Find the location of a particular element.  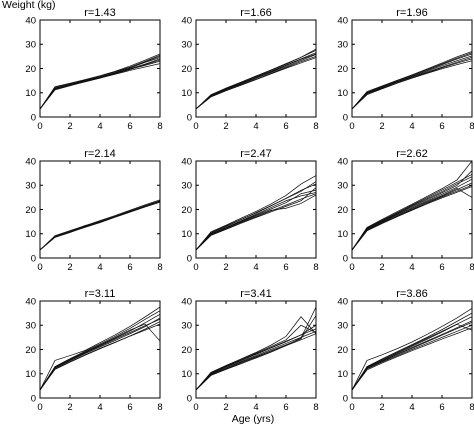

subplot-4: r=2.14 0 10 20 30 40 0 2 4 6 8 is located at coordinates (93, 210).